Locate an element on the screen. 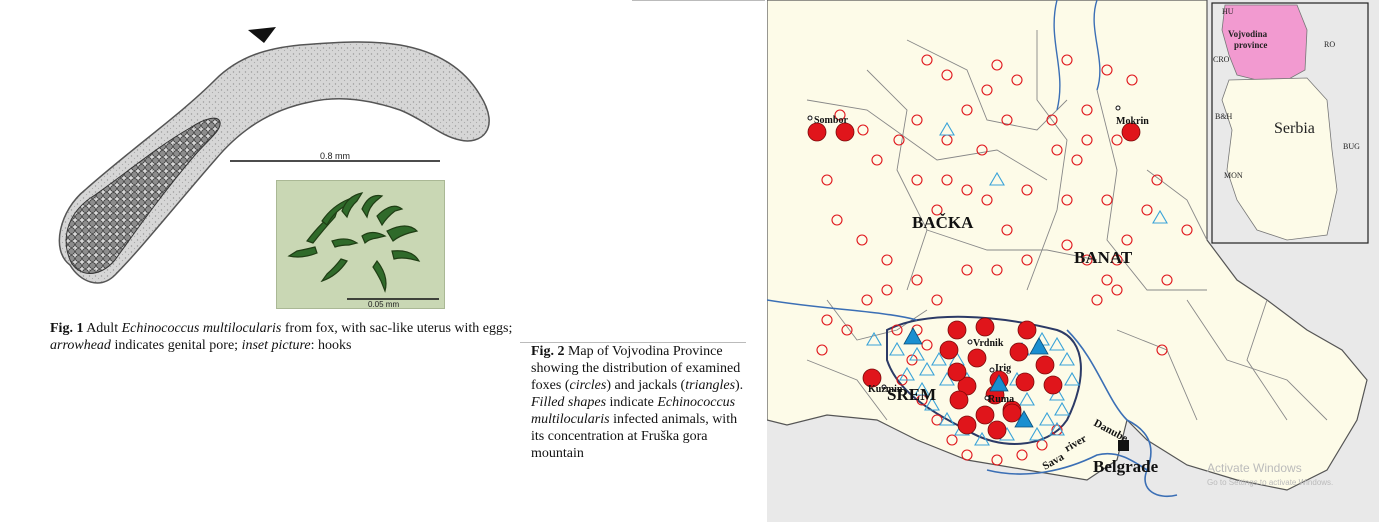  divider is located at coordinates (698, 0).